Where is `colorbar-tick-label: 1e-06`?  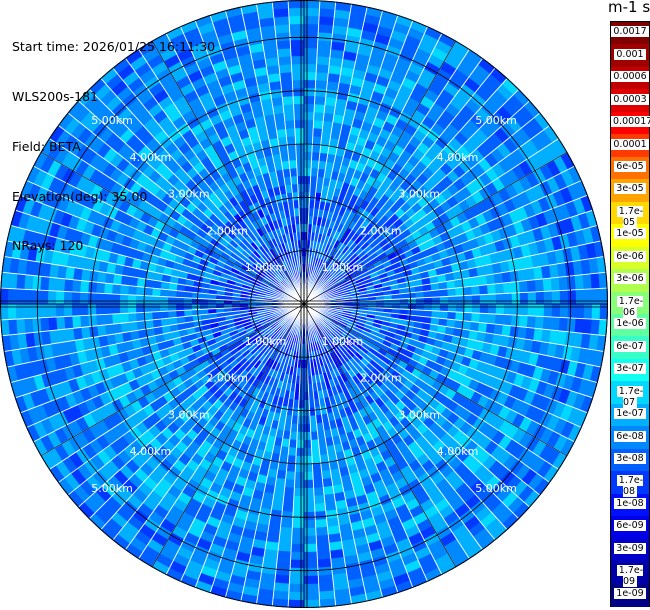
colorbar-tick-label: 1e-06 is located at coordinates (630, 324).